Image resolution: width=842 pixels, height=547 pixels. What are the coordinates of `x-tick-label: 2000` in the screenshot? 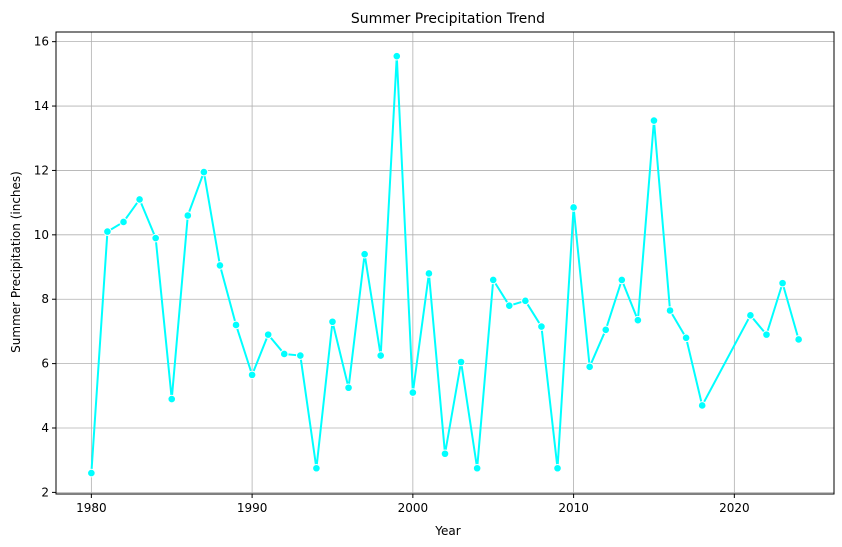 It's located at (413, 508).